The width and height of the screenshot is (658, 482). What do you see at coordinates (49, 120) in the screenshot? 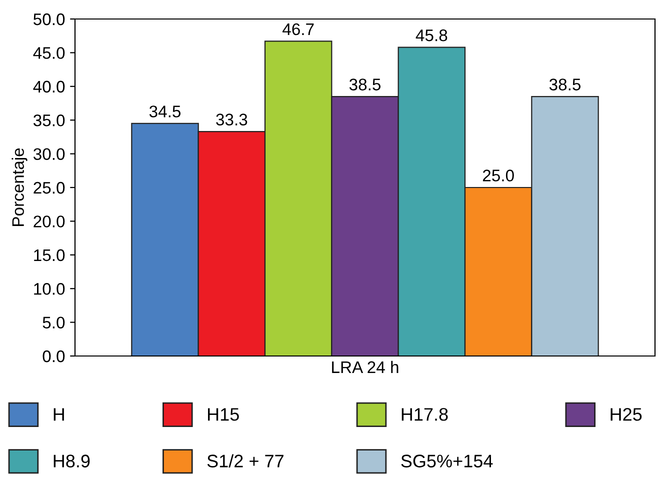
I see `y-tick-label: 35.0` at bounding box center [49, 120].